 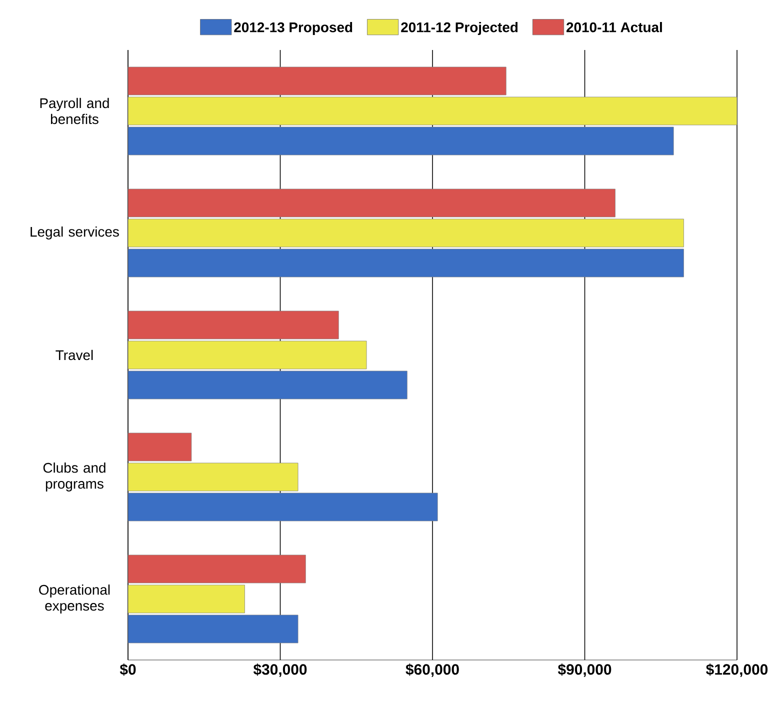 What do you see at coordinates (74, 355) in the screenshot?
I see `y-tick-label: Travel` at bounding box center [74, 355].